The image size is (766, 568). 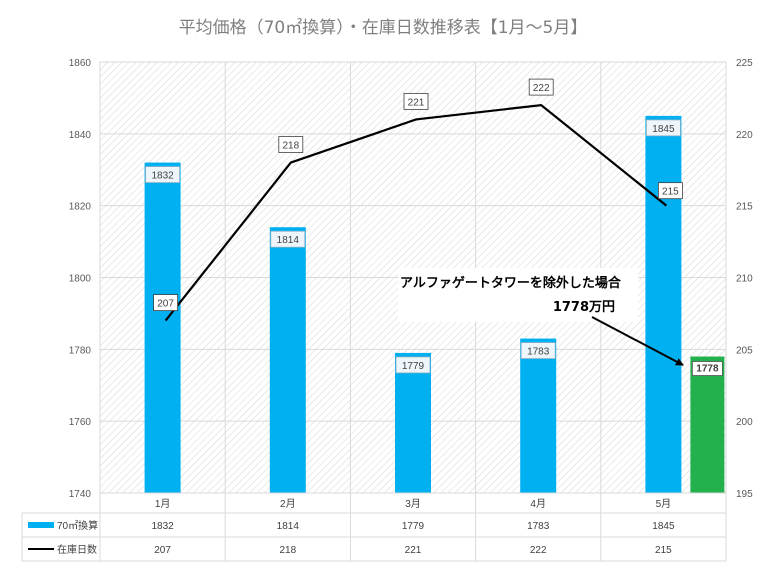 What do you see at coordinates (80, 207) in the screenshot?
I see `y-left-tick-label: 1820` at bounding box center [80, 207].